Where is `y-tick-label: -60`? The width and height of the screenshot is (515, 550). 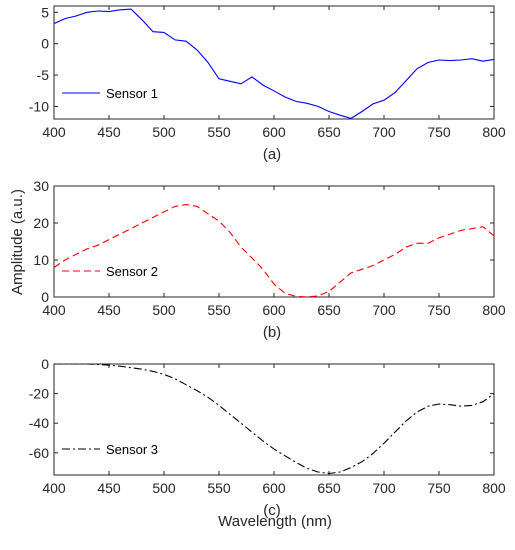 y-tick-label: -60 is located at coordinates (39, 453).